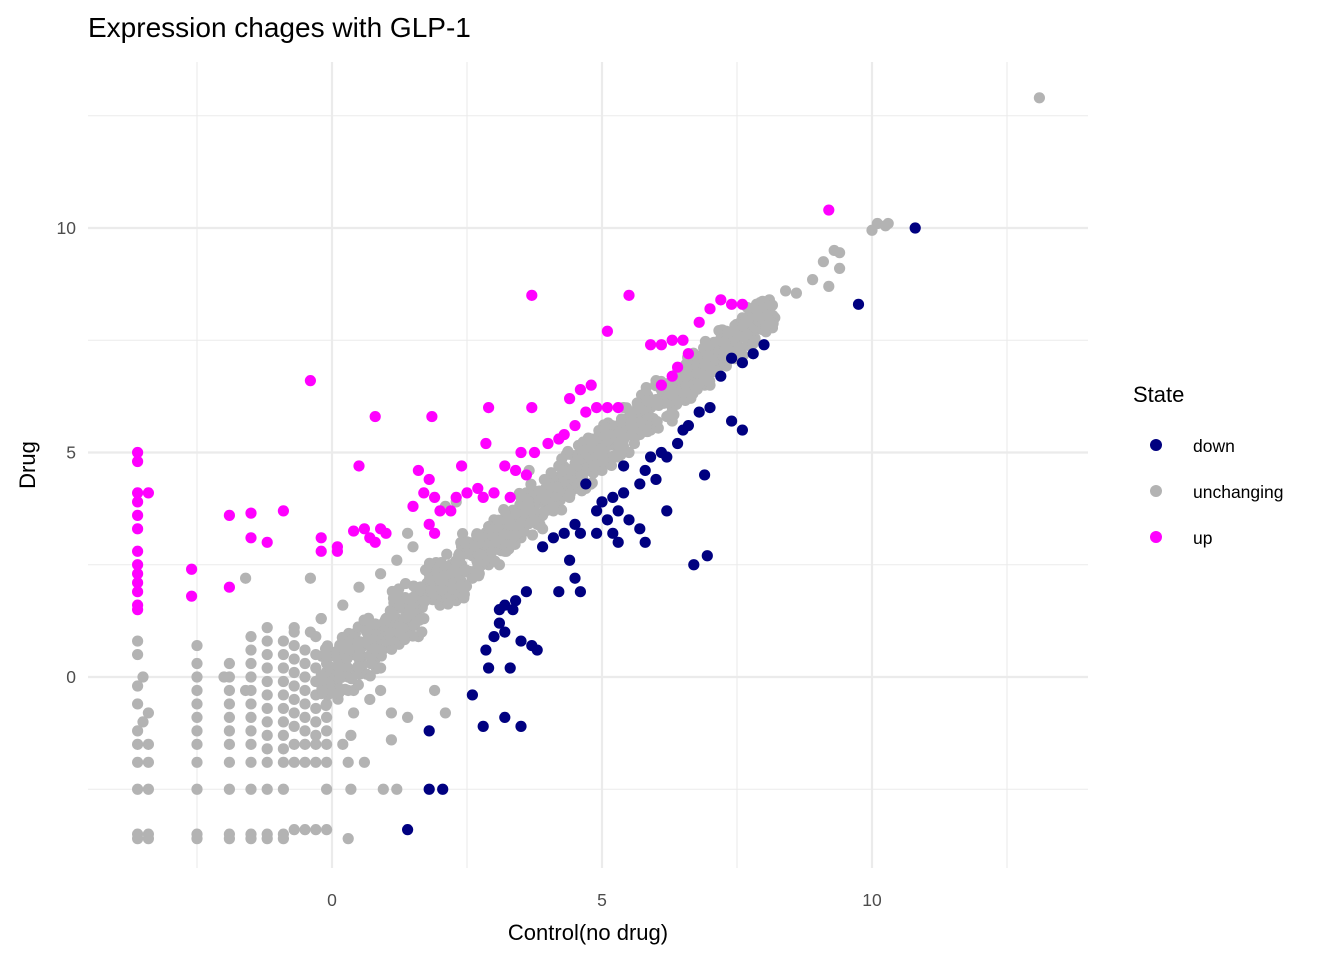 The image size is (1344, 960). I want to click on y-axis-tick-labels: 0 5 10, so click(67, 452).